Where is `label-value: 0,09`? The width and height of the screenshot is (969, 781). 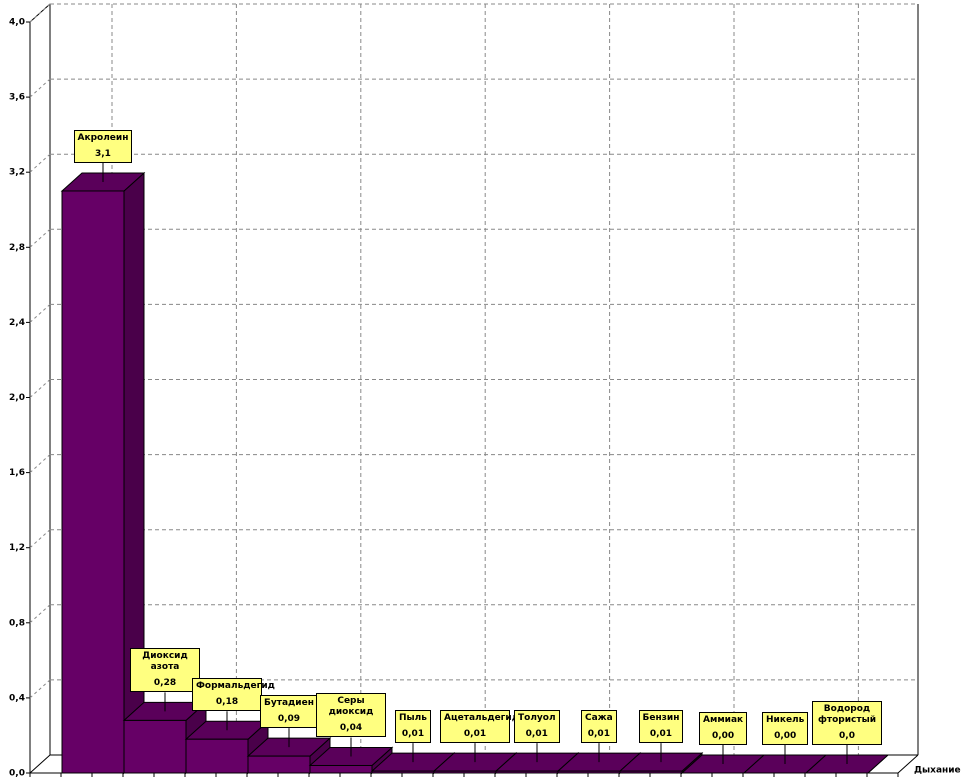 label-value: 0,09 is located at coordinates (289, 719).